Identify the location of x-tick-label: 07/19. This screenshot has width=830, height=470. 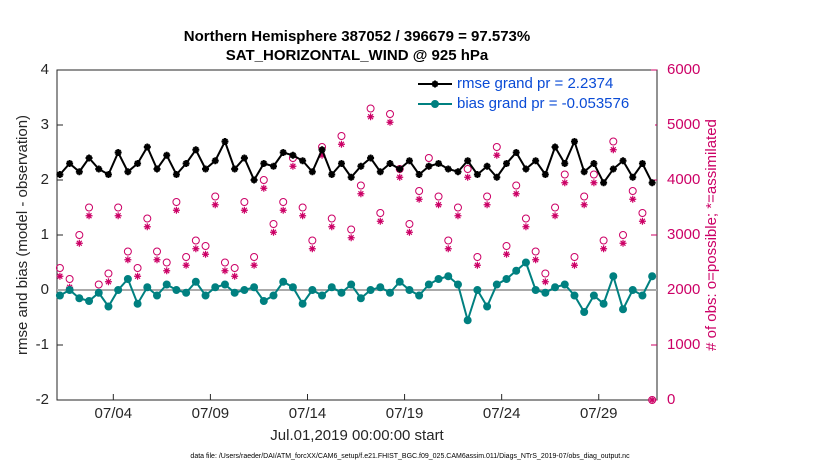
(405, 413).